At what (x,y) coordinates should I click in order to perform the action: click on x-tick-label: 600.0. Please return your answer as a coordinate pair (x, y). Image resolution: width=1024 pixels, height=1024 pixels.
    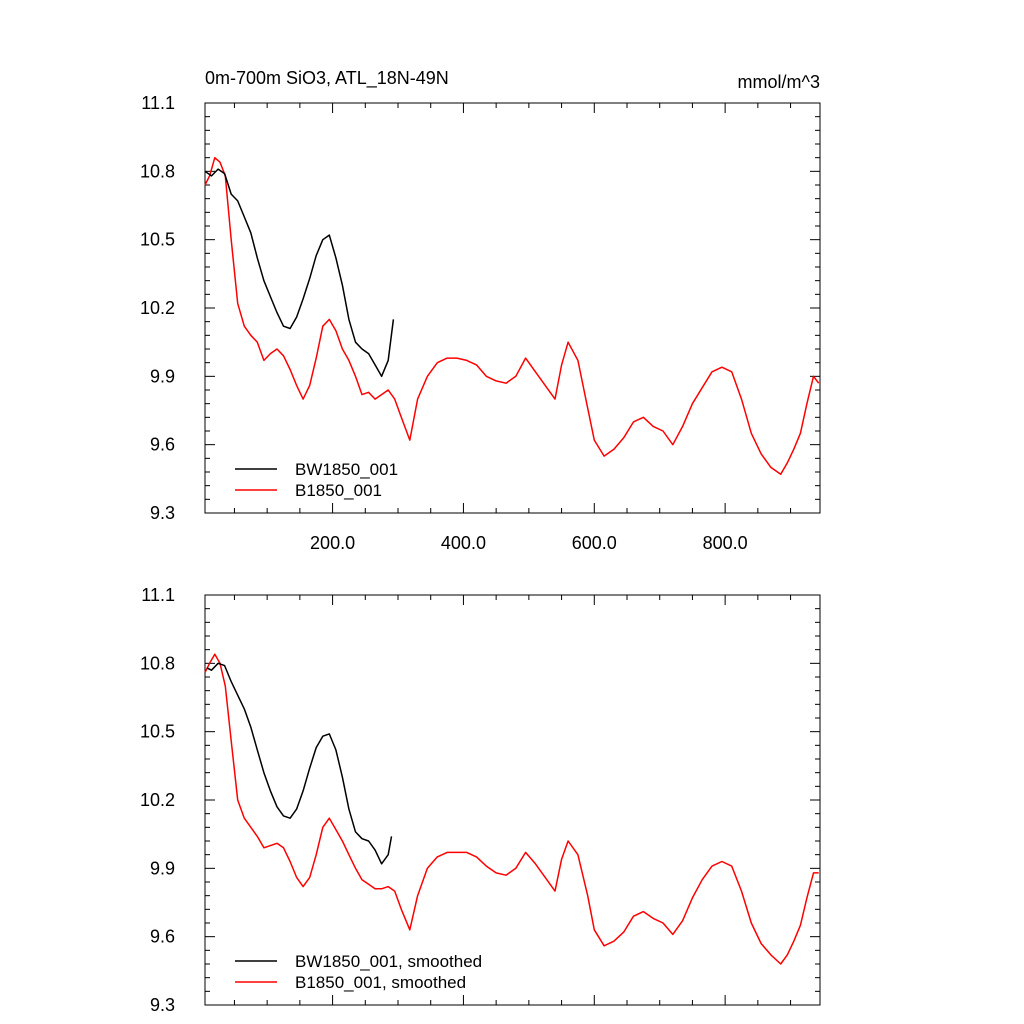
    Looking at the image, I should click on (594, 543).